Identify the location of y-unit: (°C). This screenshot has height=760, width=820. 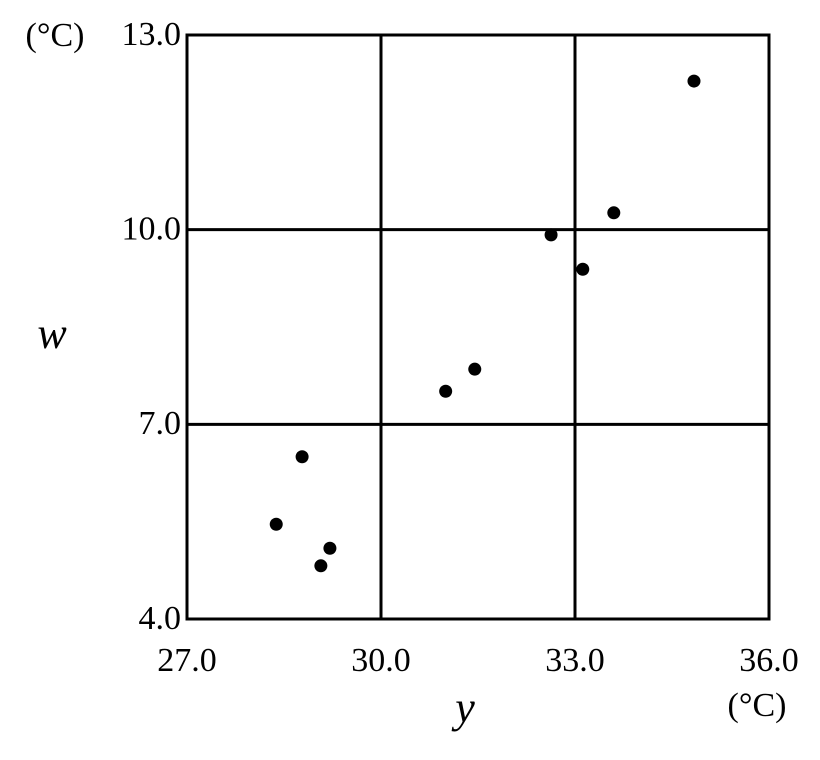
(55, 35).